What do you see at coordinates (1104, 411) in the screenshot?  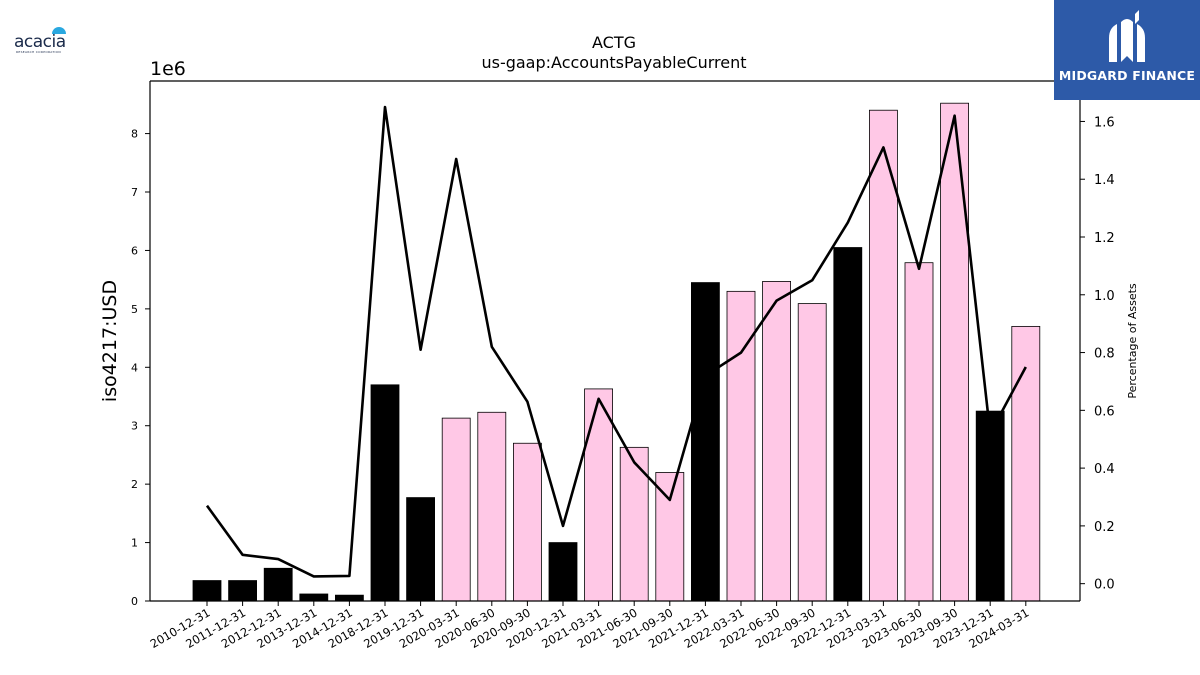 I see `y2-tick-label: 0.6` at bounding box center [1104, 411].